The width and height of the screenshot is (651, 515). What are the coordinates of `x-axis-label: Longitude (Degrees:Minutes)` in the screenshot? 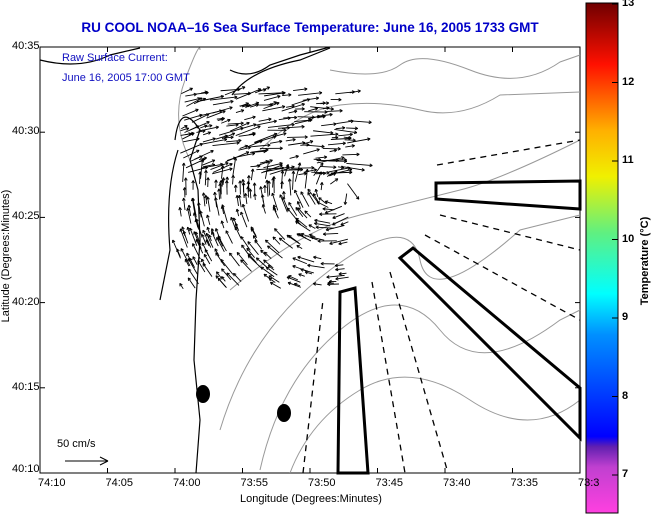 It's located at (311, 499).